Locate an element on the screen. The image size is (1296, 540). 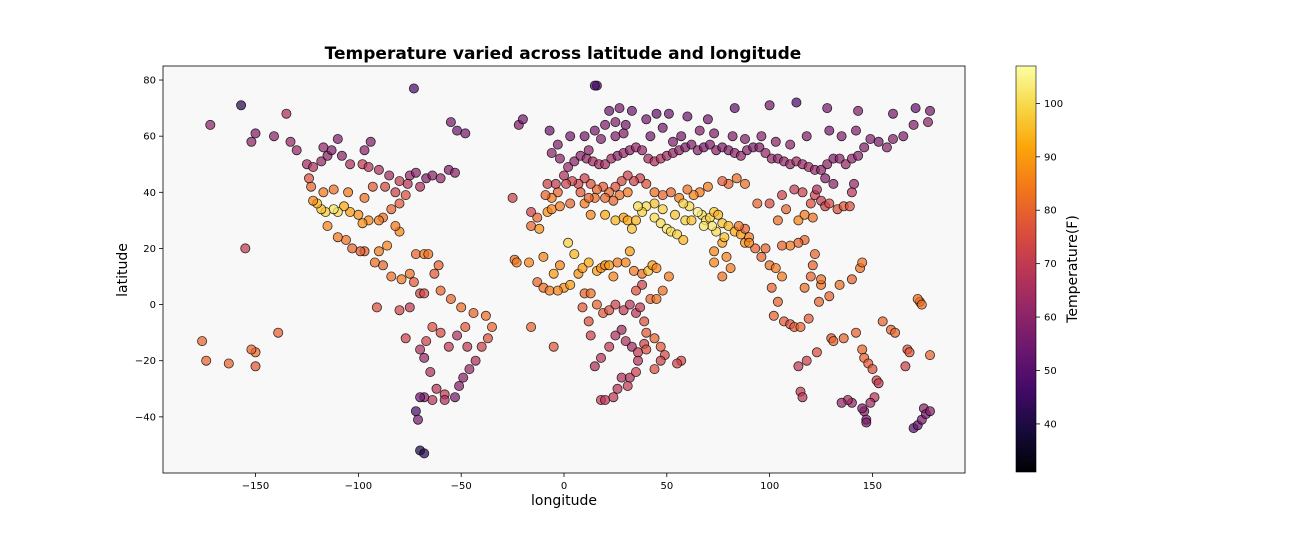
y-axis-ticks: −40 −20 0 20 40 60 80 is located at coordinates (149, 249).